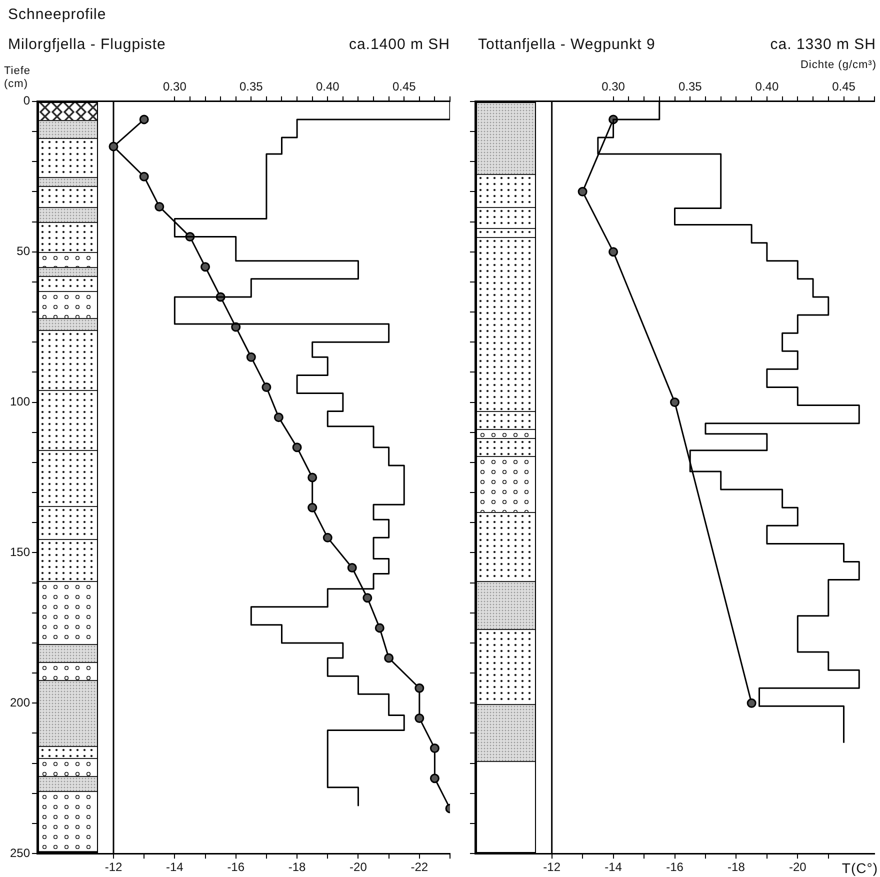 The height and width of the screenshot is (877, 880). What do you see at coordinates (20, 853) in the screenshot?
I see `y-tick-label: 250` at bounding box center [20, 853].